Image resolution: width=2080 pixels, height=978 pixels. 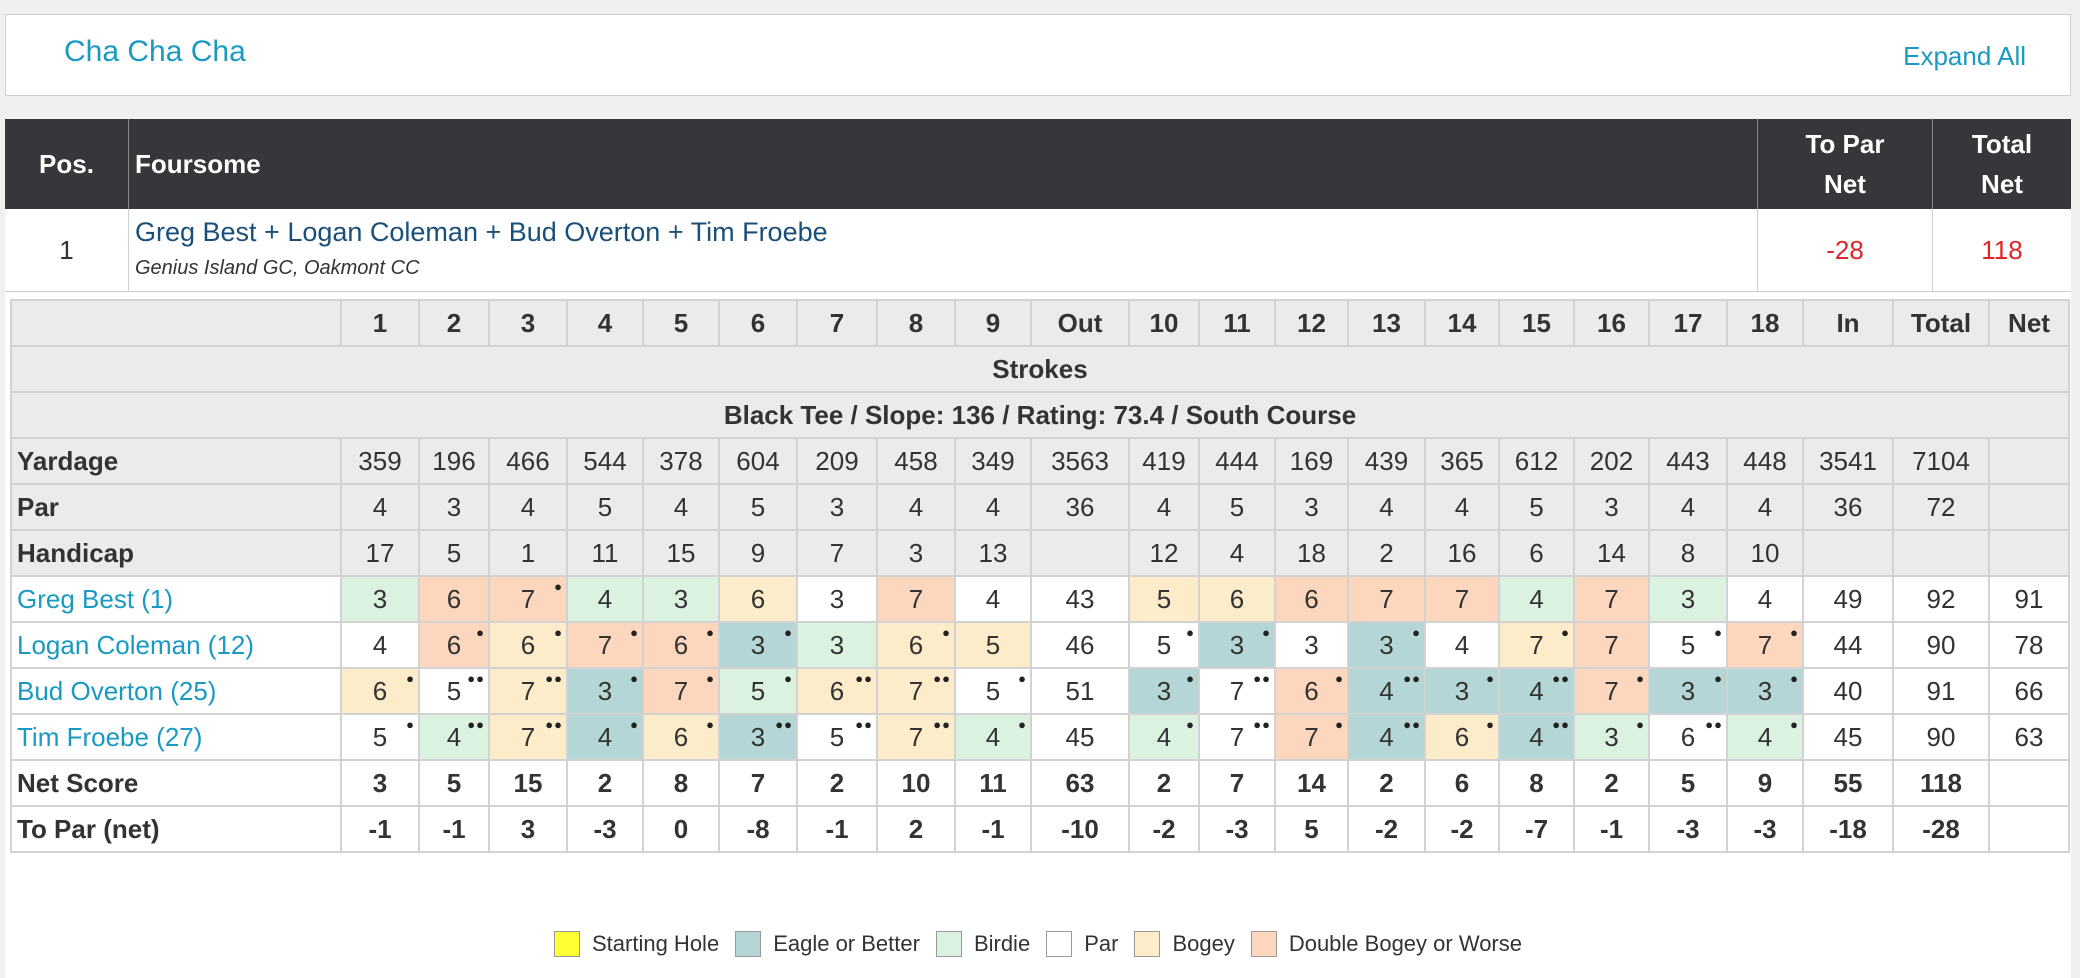 What do you see at coordinates (1164, 599) in the screenshot?
I see `score-cell: 5` at bounding box center [1164, 599].